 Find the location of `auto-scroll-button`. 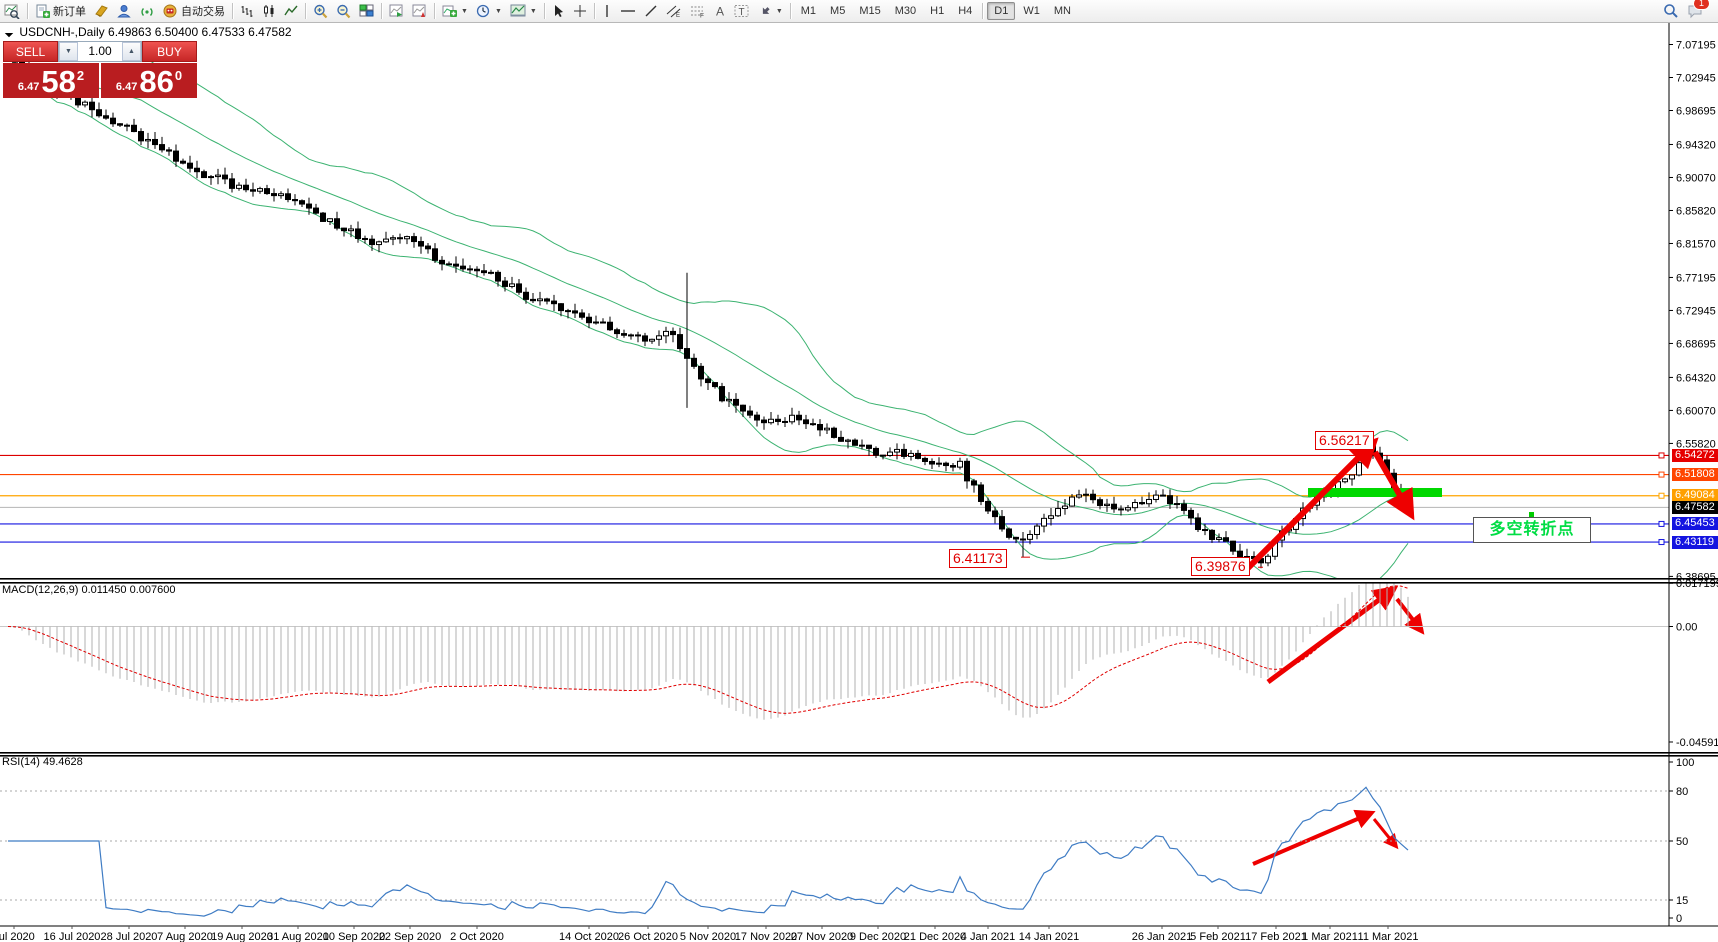

auto-scroll-button is located at coordinates (396, 11).